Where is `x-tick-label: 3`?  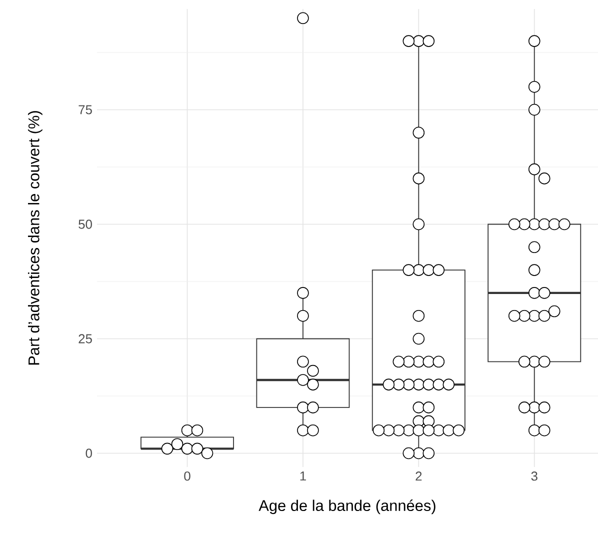 x-tick-label: 3 is located at coordinates (534, 476).